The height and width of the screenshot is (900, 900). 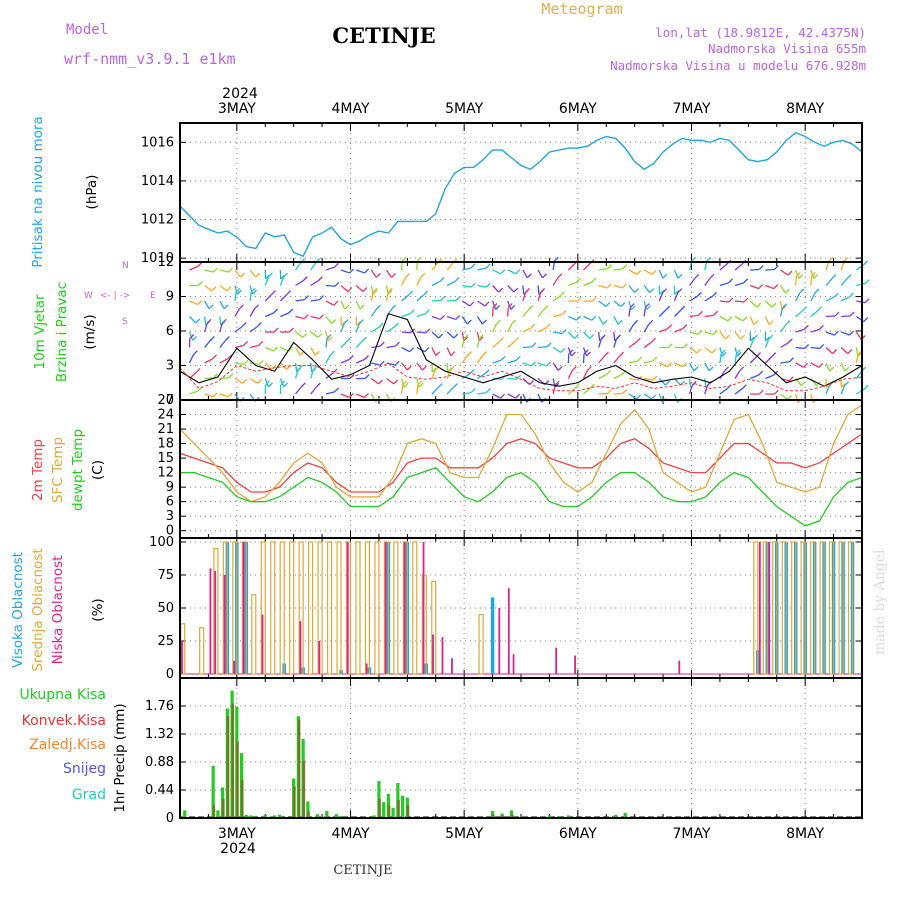 I want to click on model-elevation-text: Nadmorska Visina u modelu 676.928m, so click(x=738, y=65).